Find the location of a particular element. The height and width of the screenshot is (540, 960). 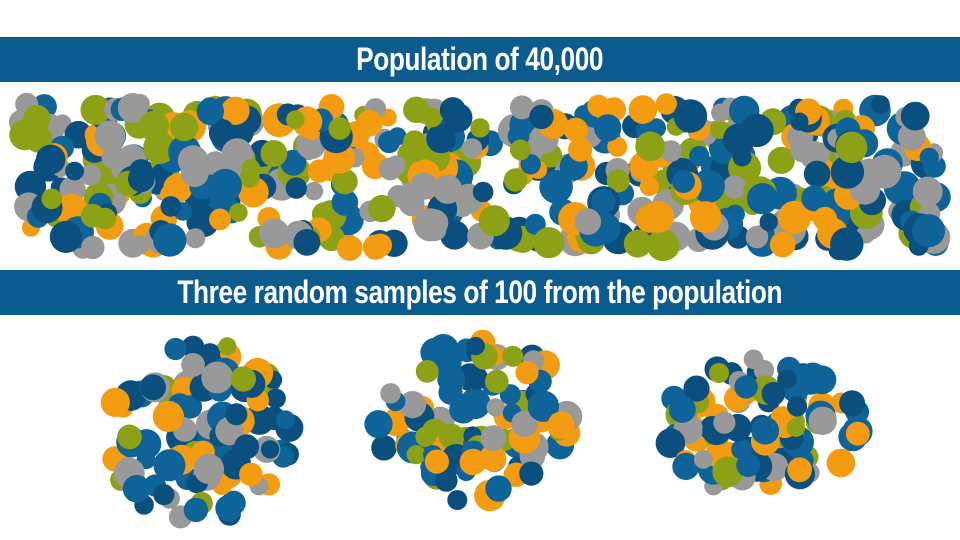

population-title: Population of 40,000 is located at coordinates (480, 59).